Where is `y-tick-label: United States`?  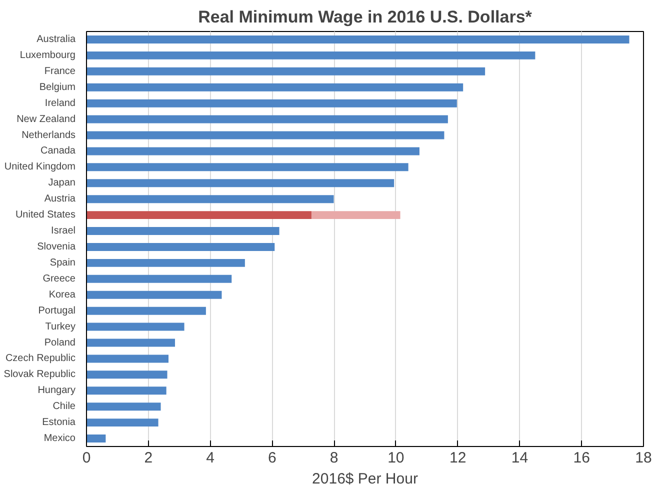 y-tick-label: United States is located at coordinates (45, 215).